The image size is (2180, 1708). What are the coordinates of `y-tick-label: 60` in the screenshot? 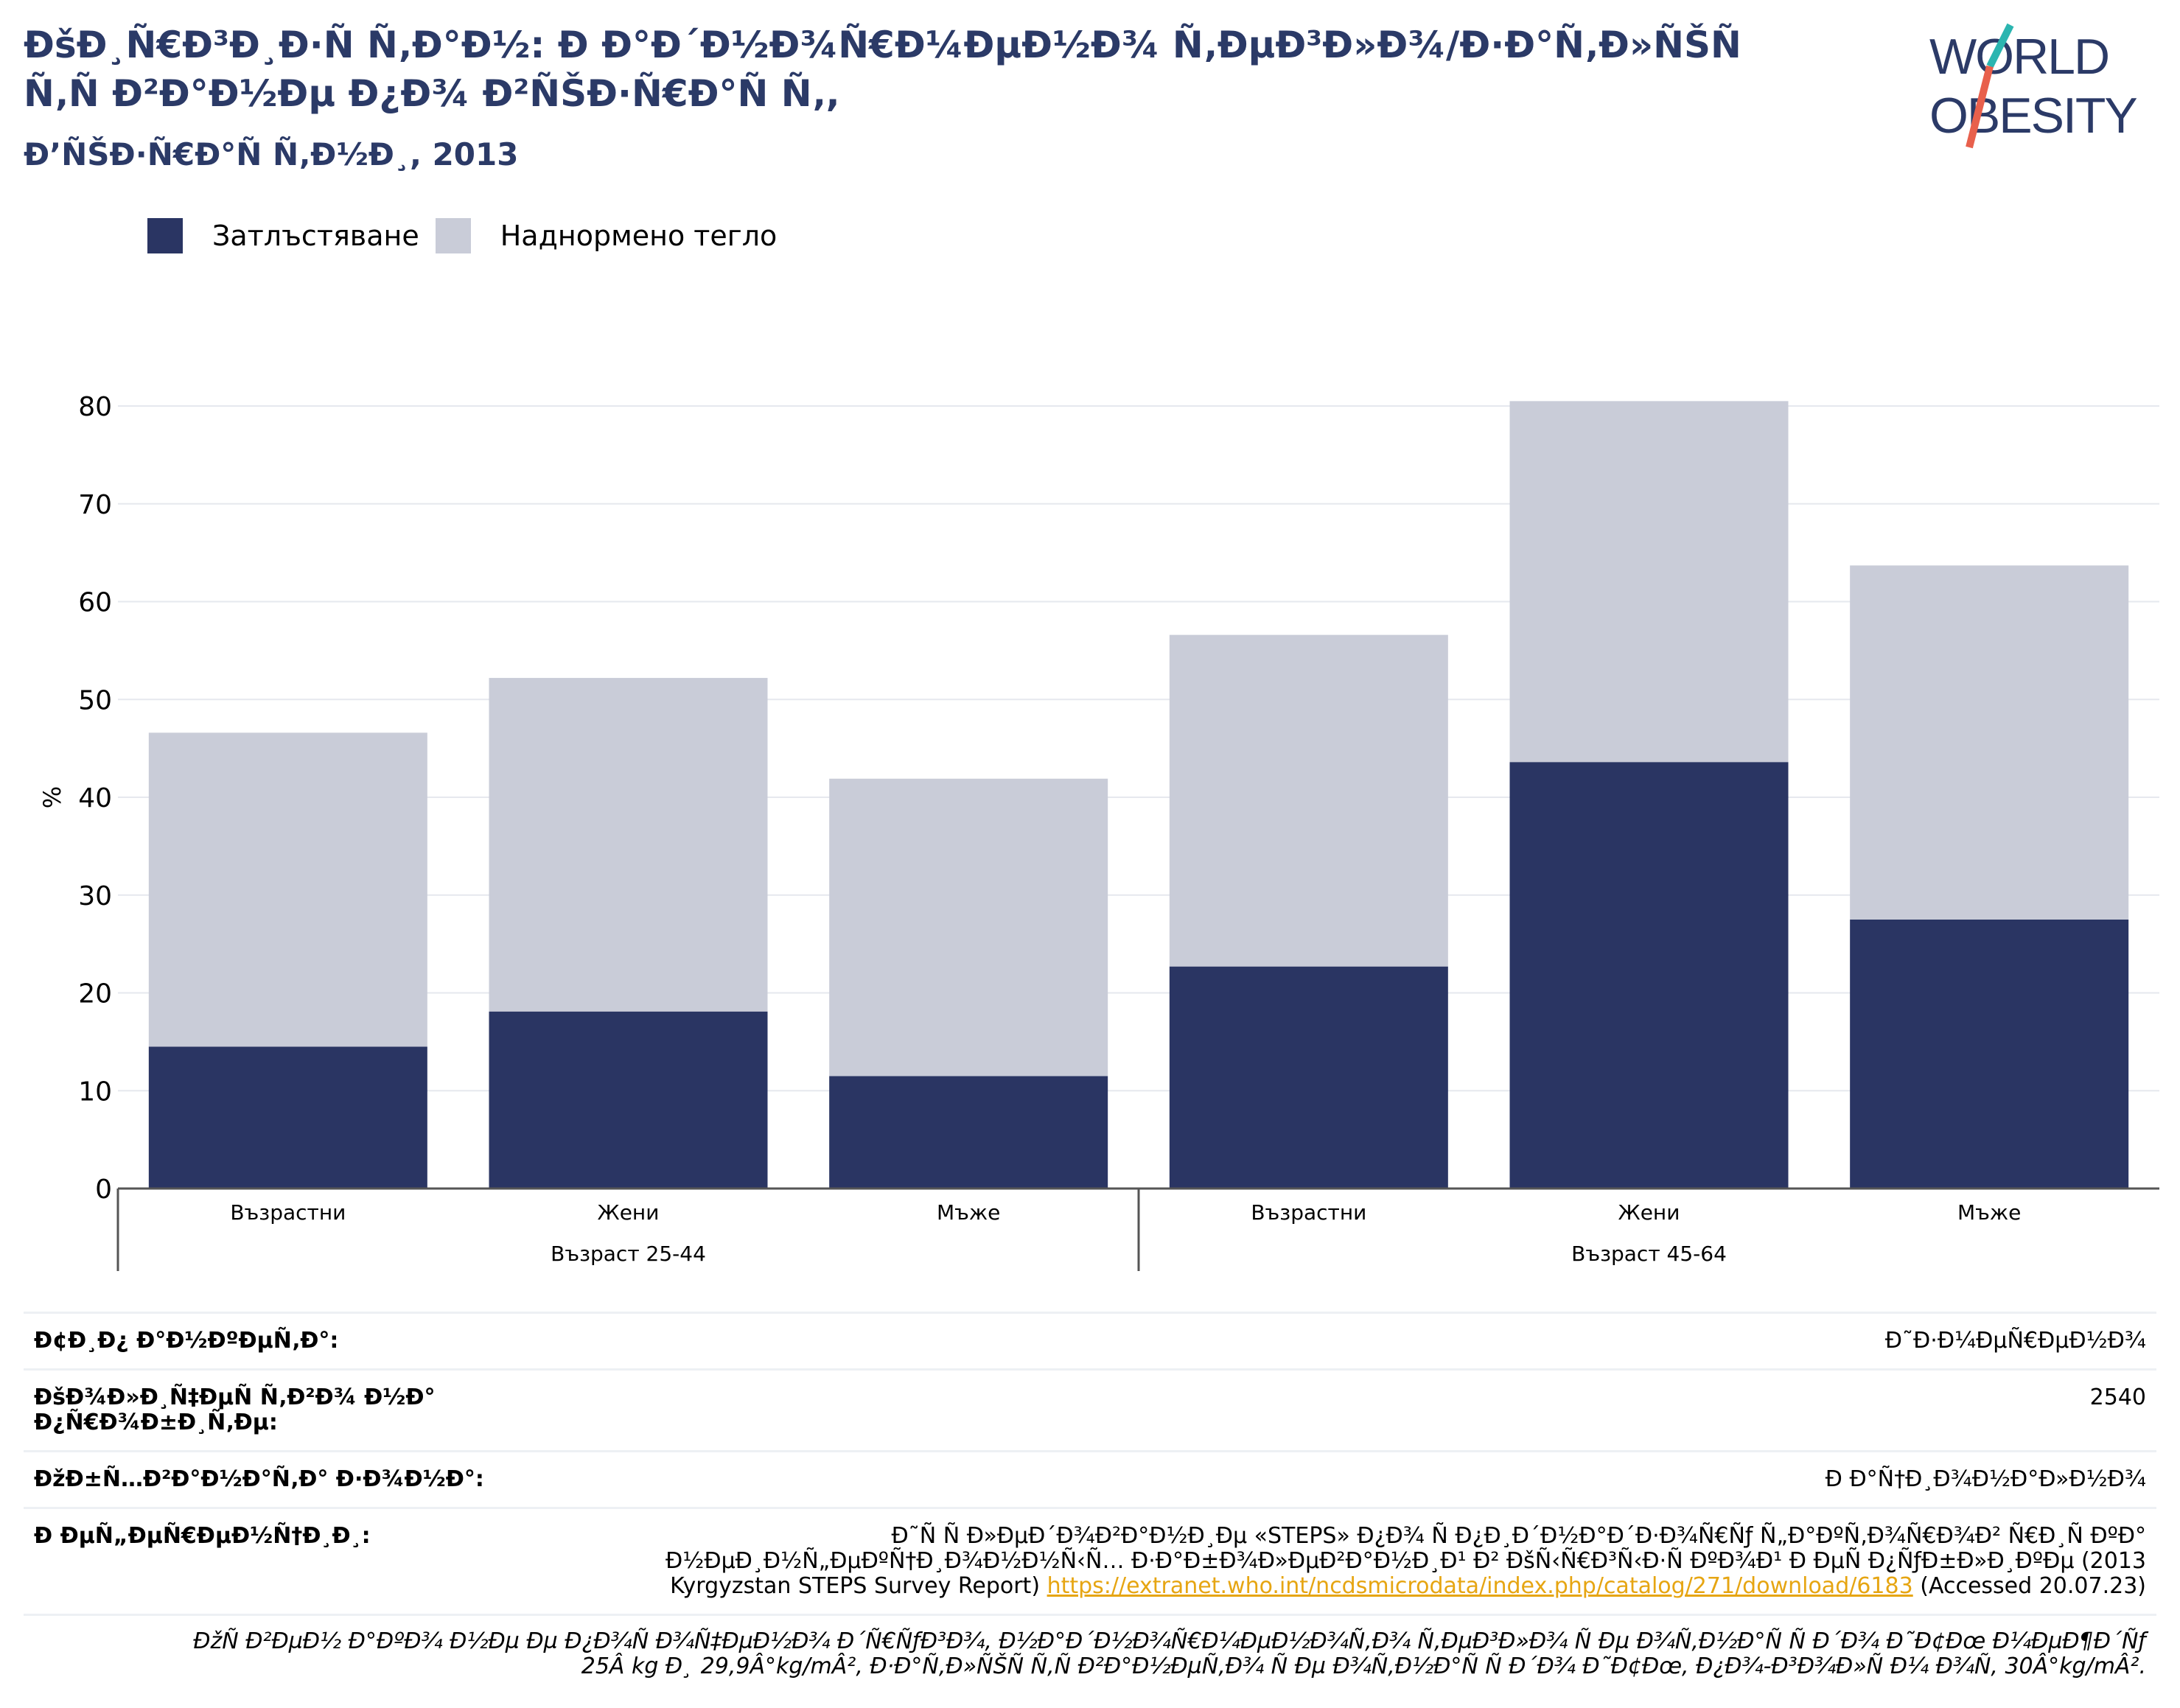 It's located at (95, 603).